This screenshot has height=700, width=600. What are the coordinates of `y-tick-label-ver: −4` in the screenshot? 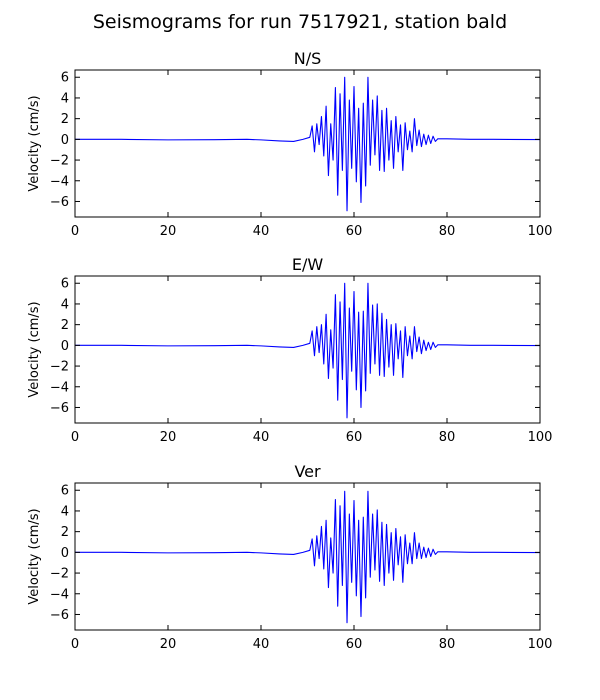 It's located at (59, 594).